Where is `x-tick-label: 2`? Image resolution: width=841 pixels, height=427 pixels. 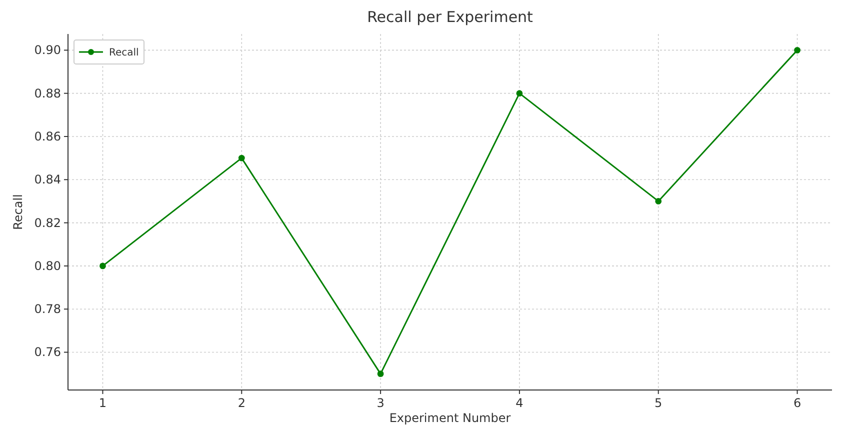
x-tick-label: 2 is located at coordinates (242, 403).